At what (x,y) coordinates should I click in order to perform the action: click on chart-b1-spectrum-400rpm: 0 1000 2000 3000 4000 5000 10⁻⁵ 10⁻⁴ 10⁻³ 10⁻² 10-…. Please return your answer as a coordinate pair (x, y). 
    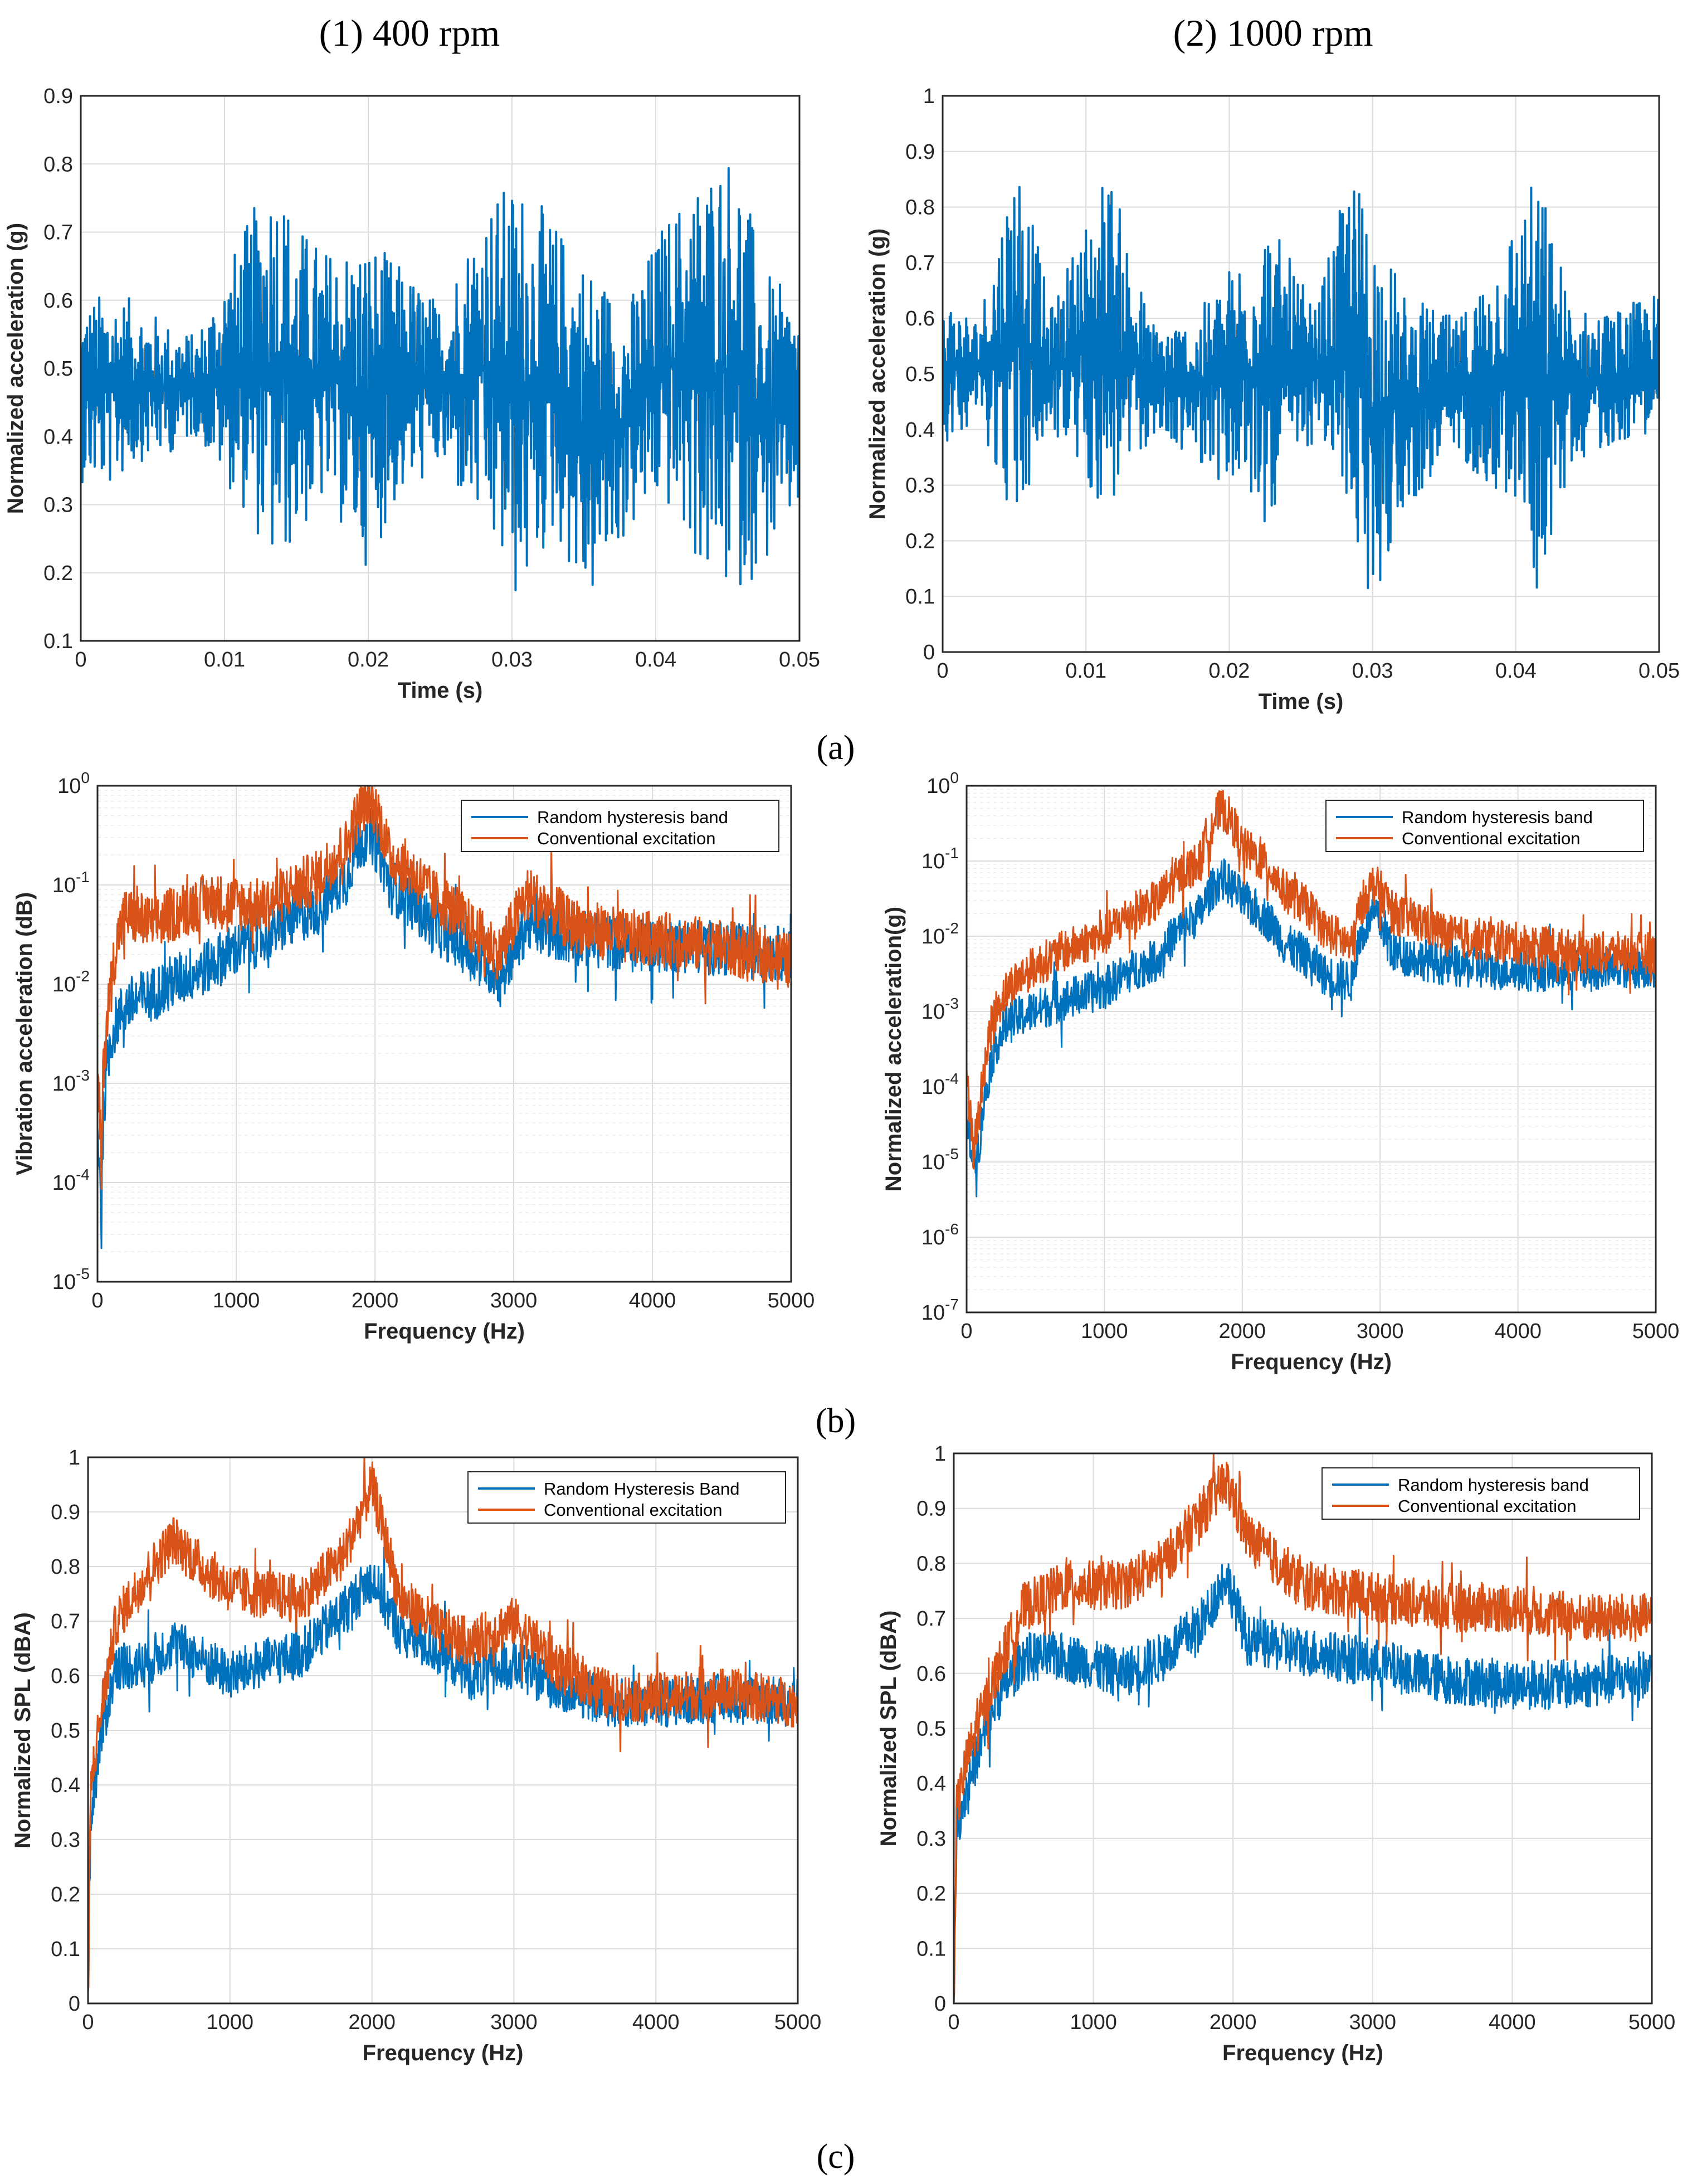
    Looking at the image, I should click on (413, 1056).